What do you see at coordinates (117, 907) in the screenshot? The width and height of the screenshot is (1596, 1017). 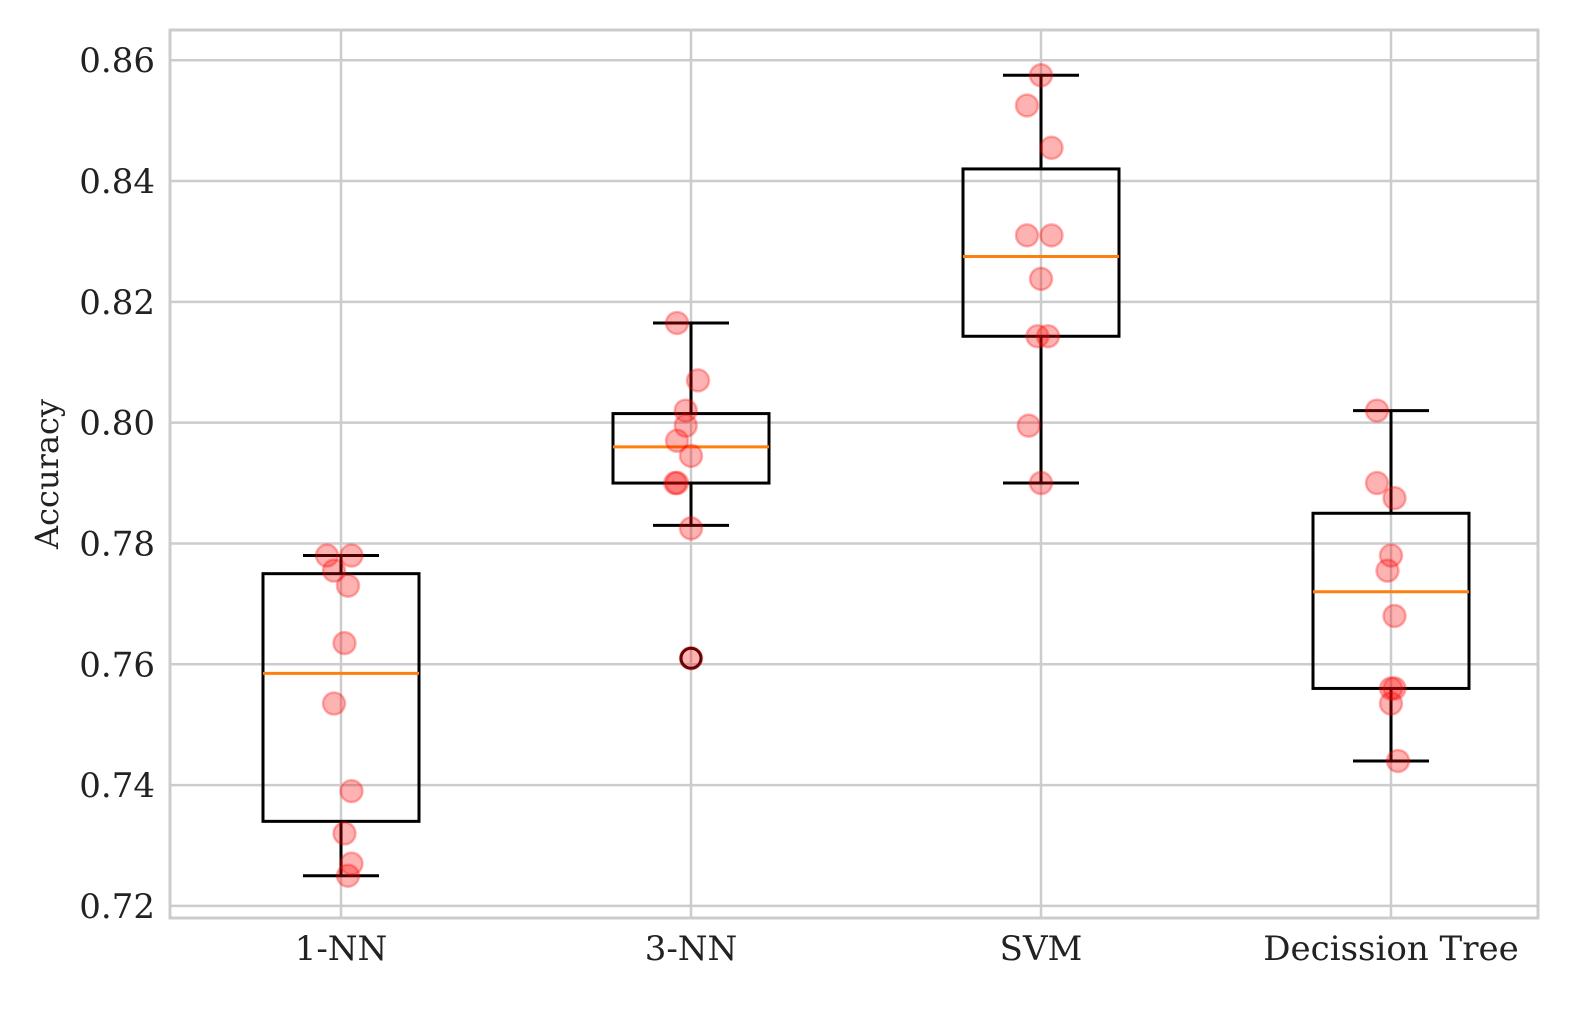 I see `y-tick-label: 0.72` at bounding box center [117, 907].